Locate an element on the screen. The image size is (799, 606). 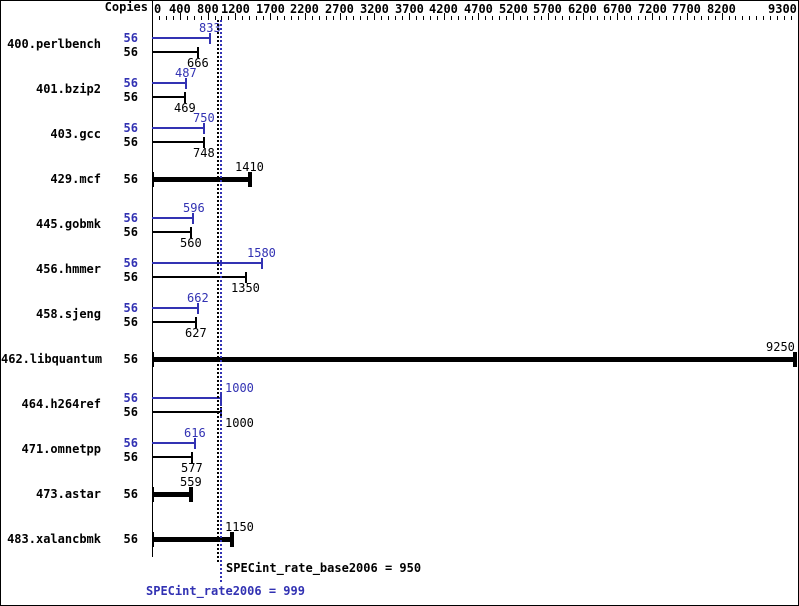
base-value-label: 748 is located at coordinates (204, 153).